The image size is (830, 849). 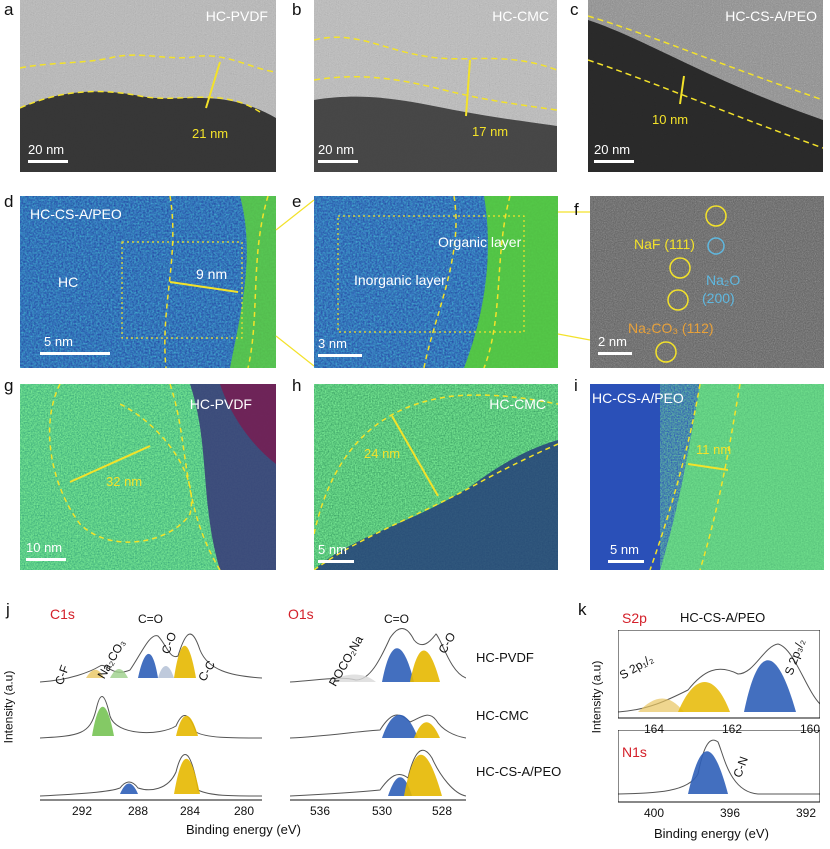 What do you see at coordinates (576, 385) in the screenshot?
I see `panel-letter-i: i` at bounding box center [576, 385].